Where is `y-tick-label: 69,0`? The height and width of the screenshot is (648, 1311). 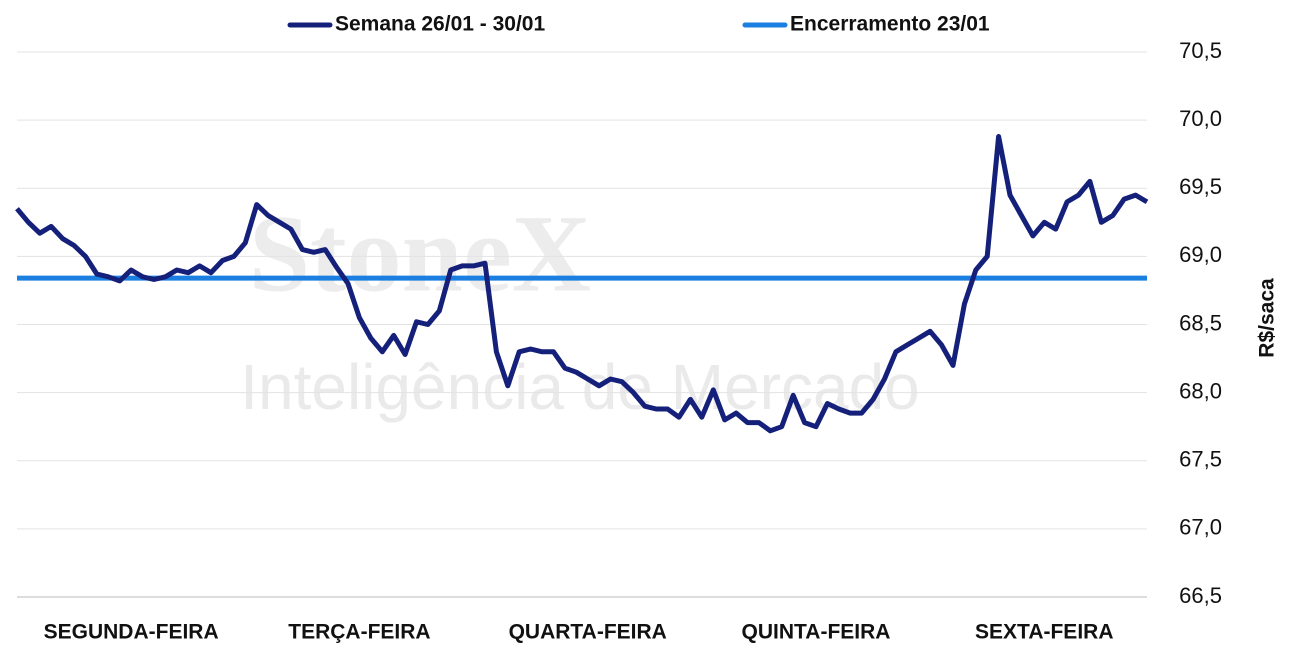 y-tick-label: 69,0 is located at coordinates (1200, 254).